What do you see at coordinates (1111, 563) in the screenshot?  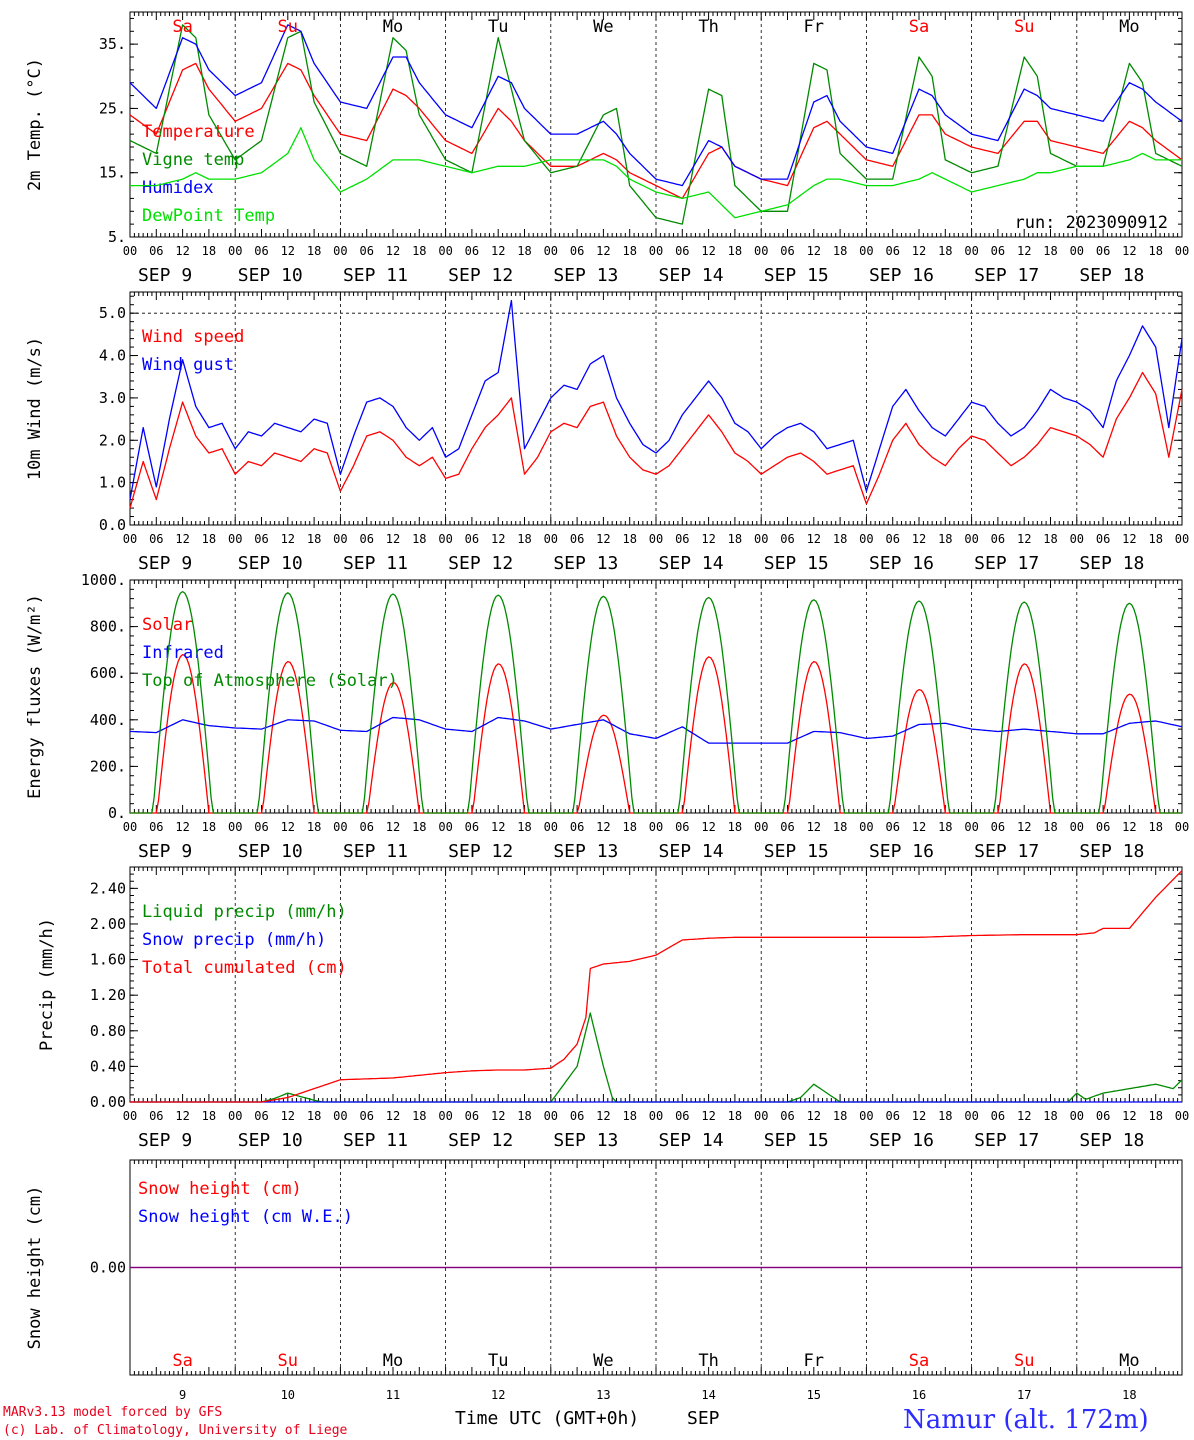 I see `date-label: SEP 18` at bounding box center [1111, 563].